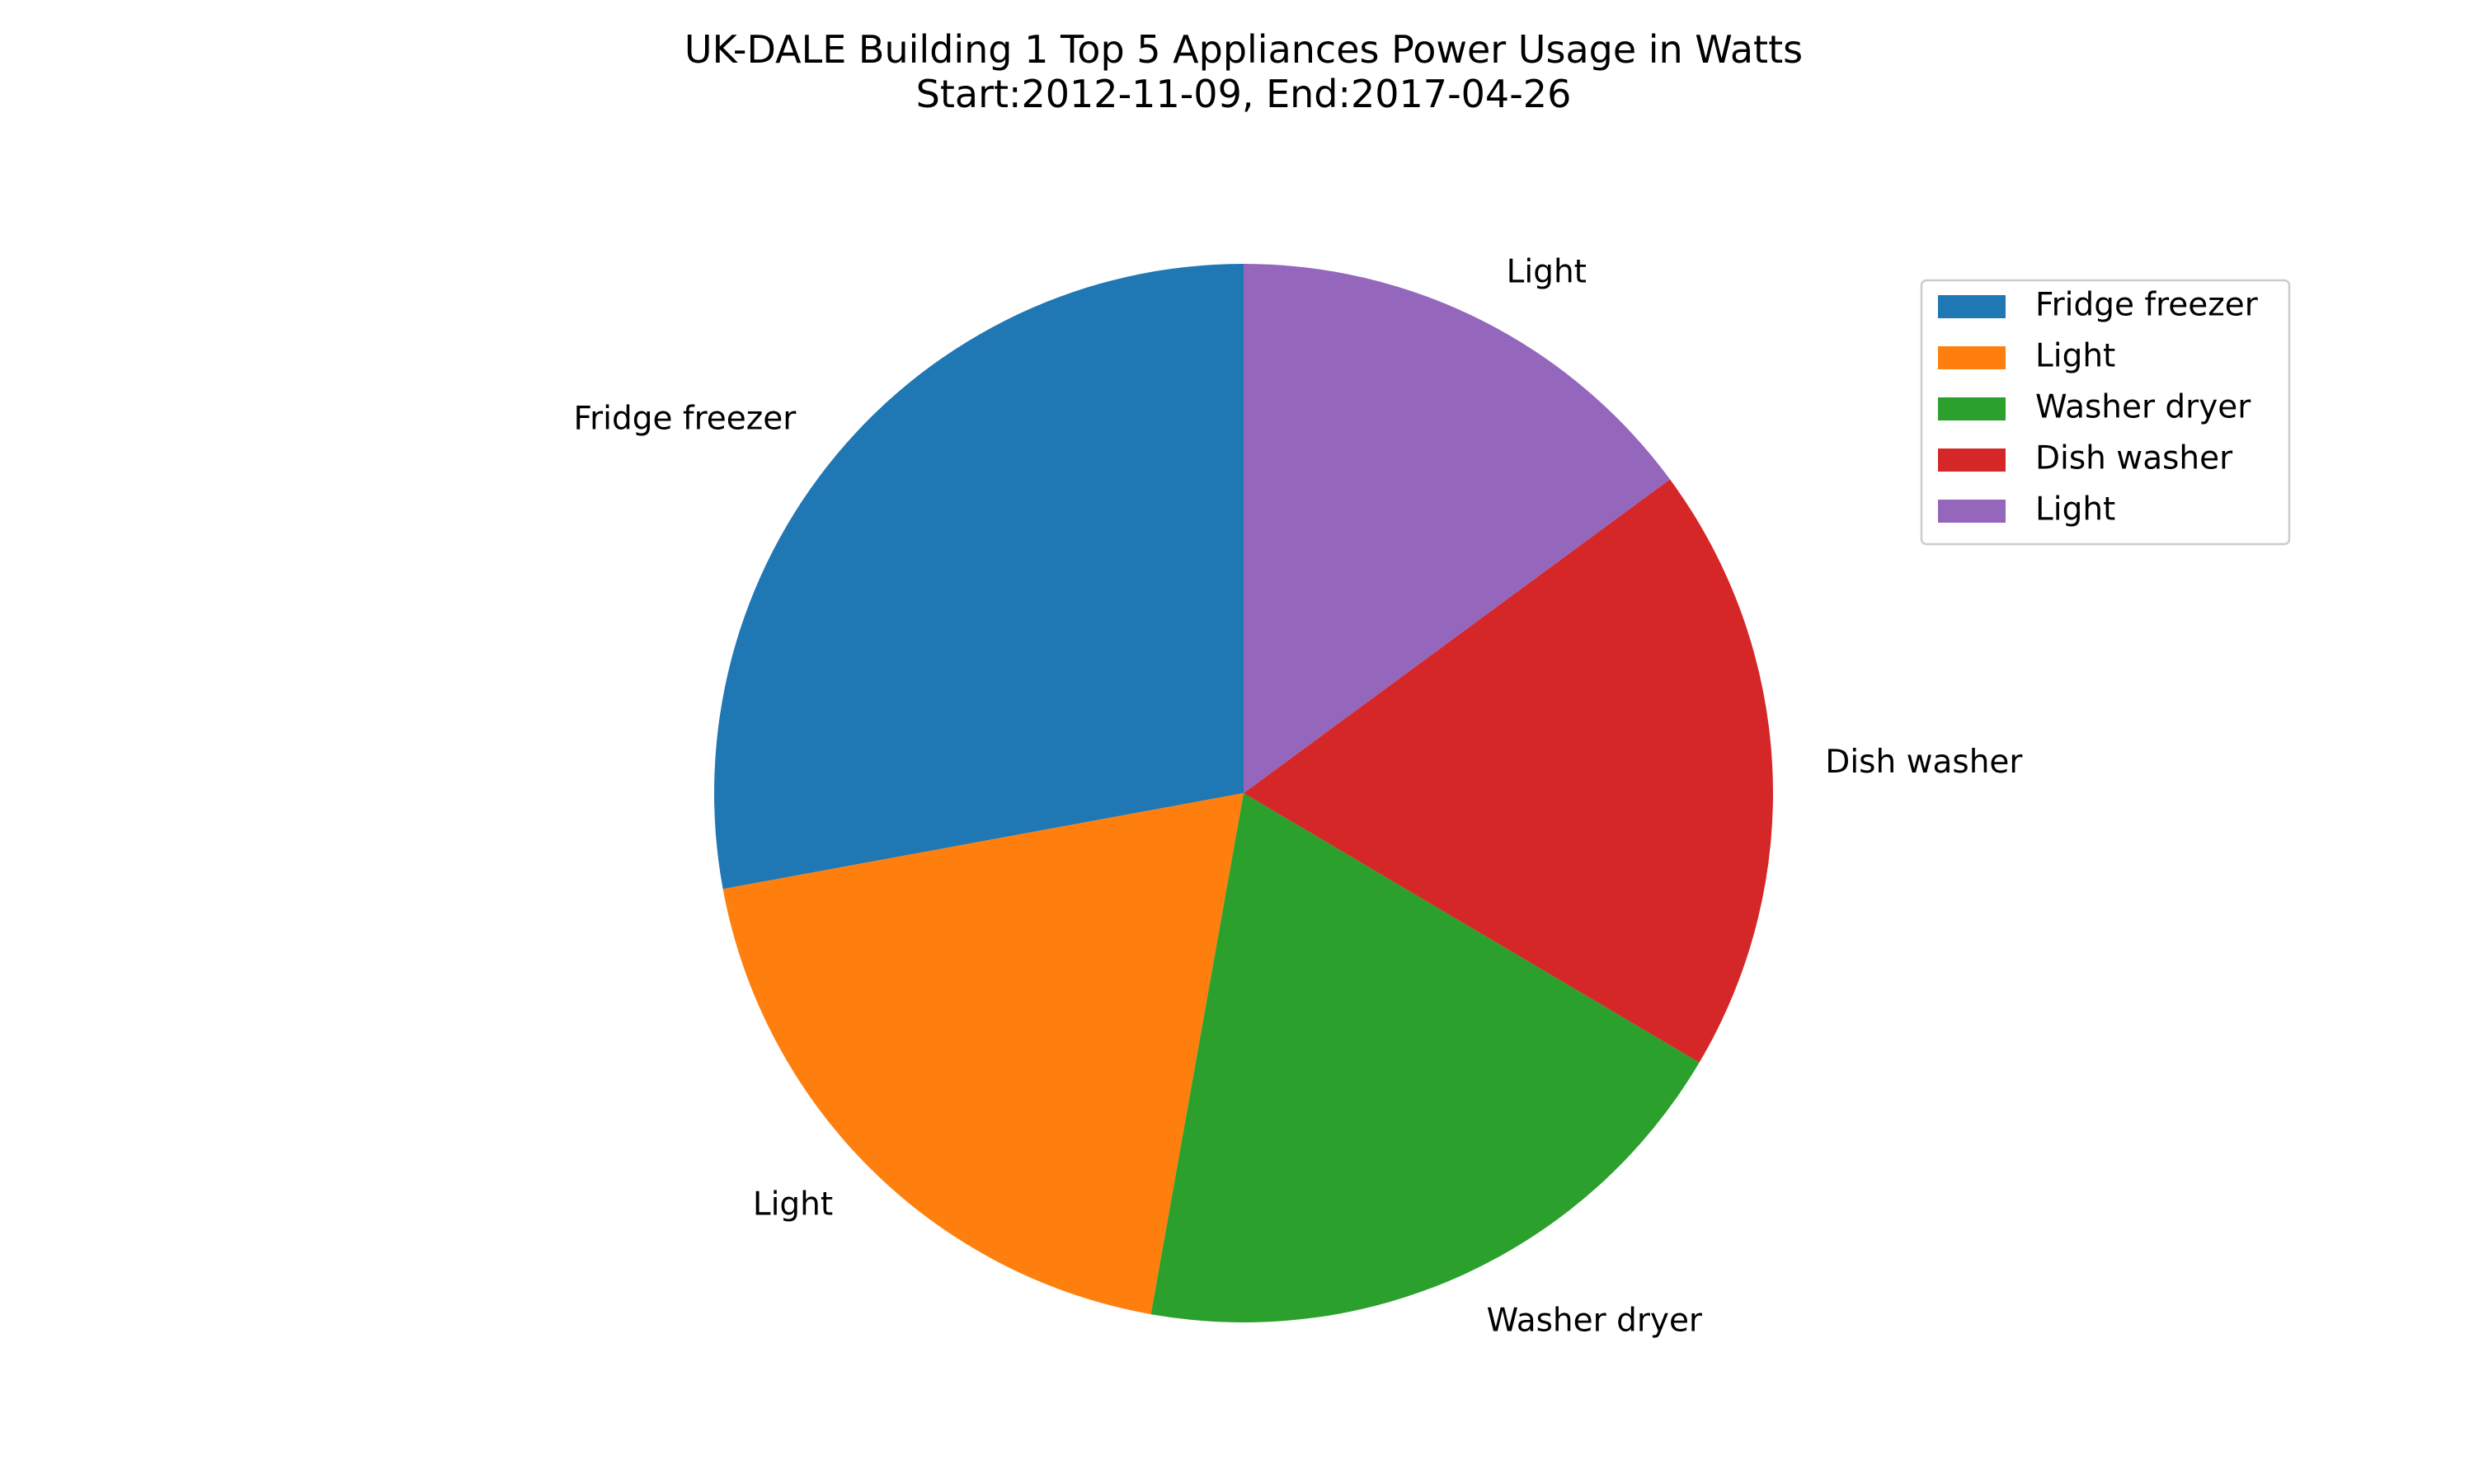 Image resolution: width=2474 pixels, height=1484 pixels. I want to click on legend-frame, so click(2105, 412).